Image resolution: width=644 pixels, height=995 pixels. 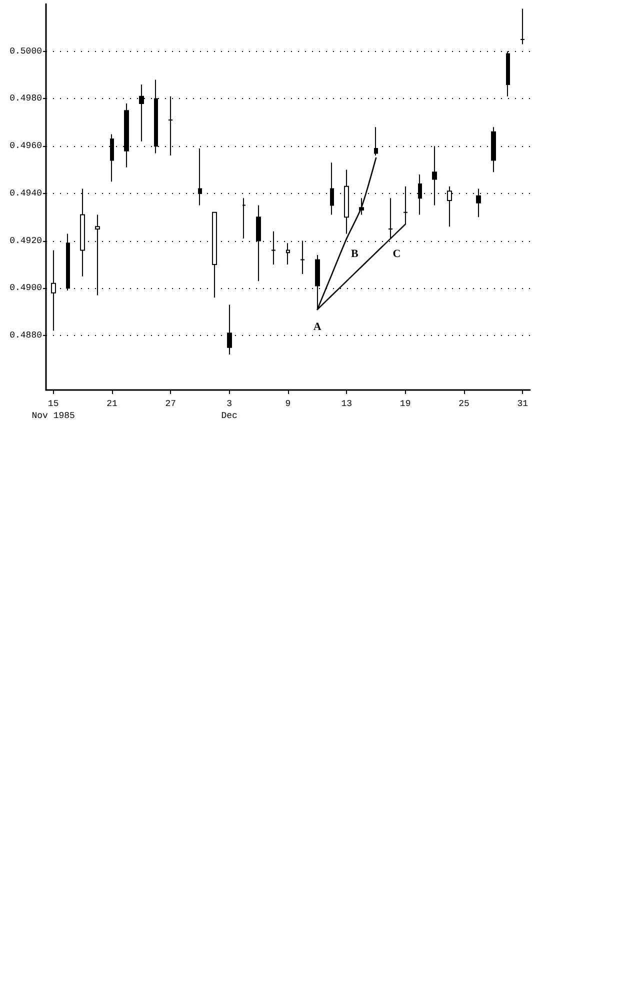 I want to click on y-tick-label: 0.4940, so click(x=26, y=193).